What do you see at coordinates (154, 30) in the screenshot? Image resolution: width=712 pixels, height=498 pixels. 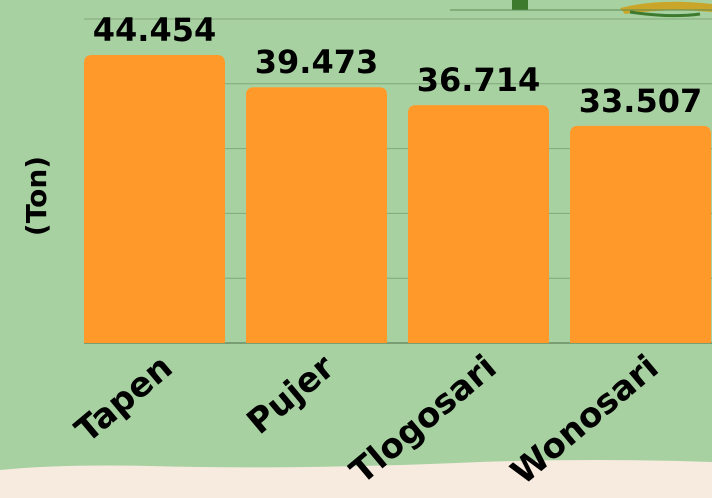 I see `data-label: 44.454` at bounding box center [154, 30].